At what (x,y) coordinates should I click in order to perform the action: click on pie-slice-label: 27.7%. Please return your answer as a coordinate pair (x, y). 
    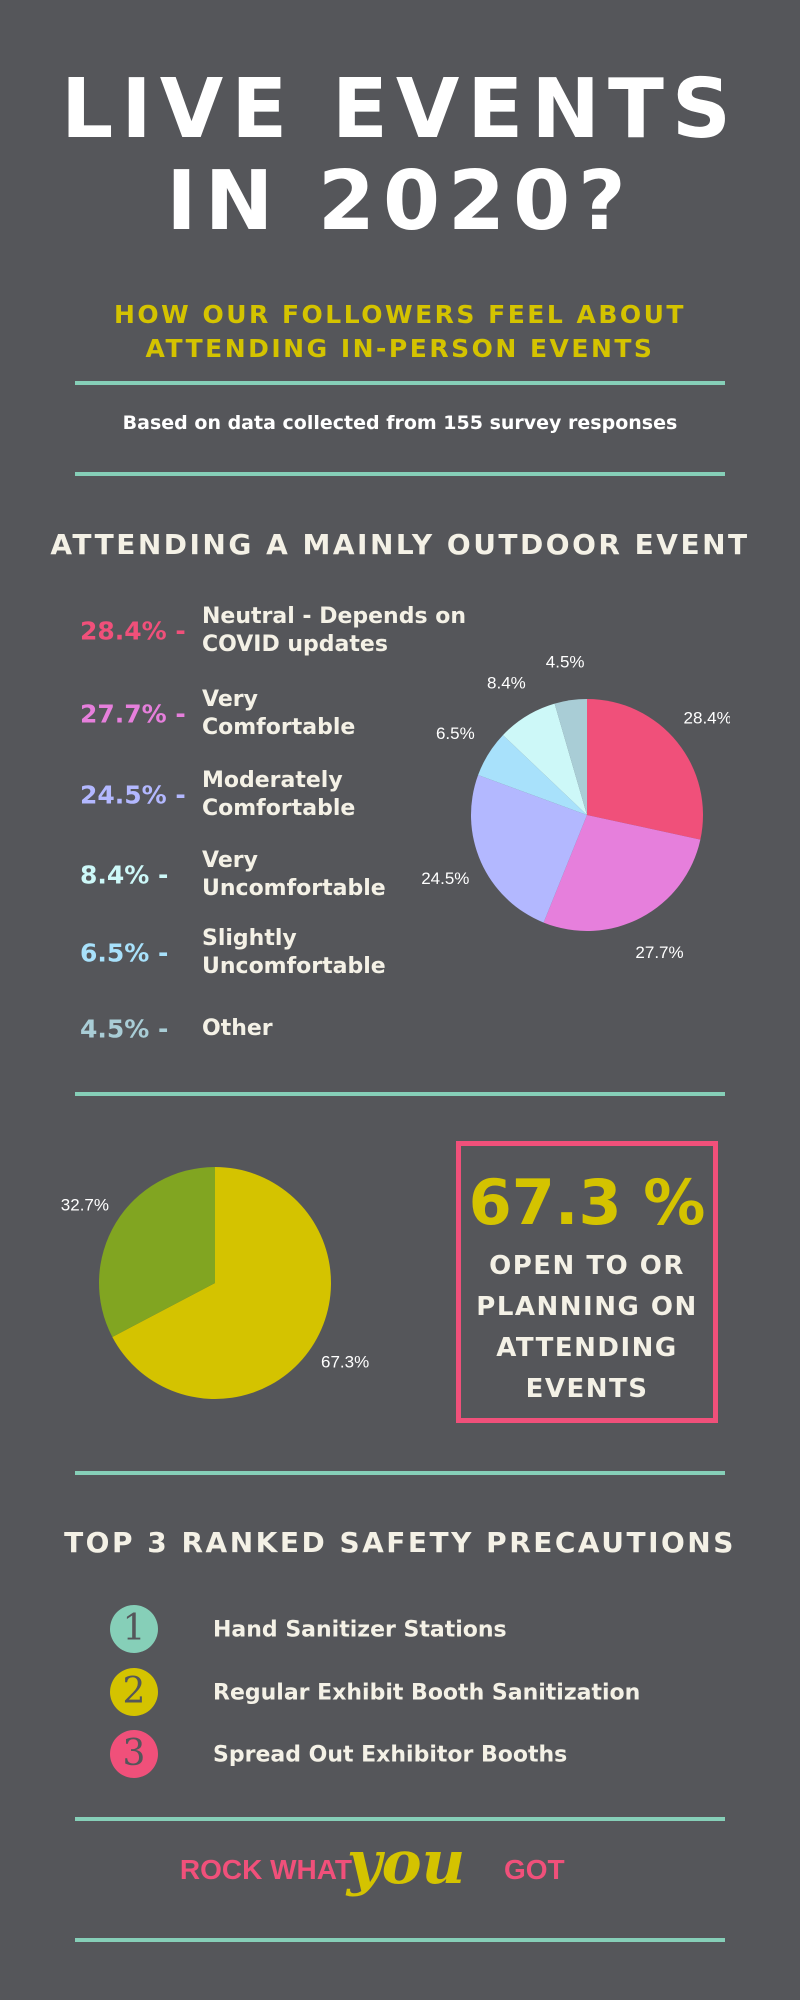
    Looking at the image, I should click on (659, 952).